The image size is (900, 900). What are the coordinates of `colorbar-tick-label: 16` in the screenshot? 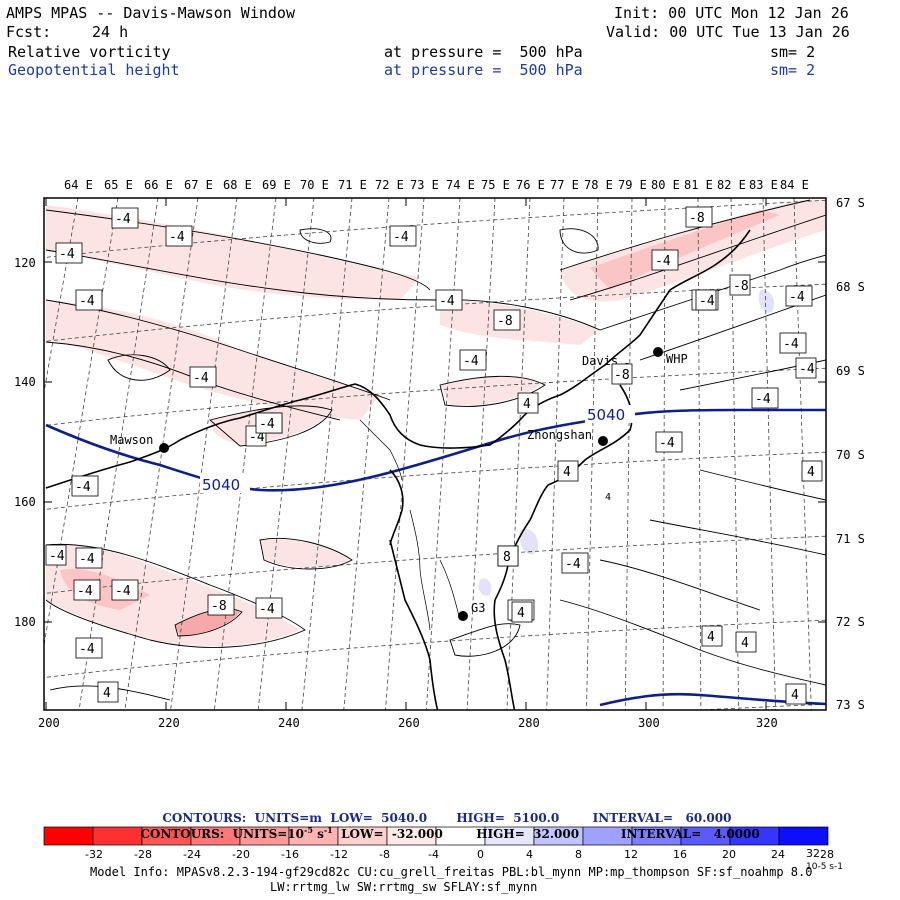 It's located at (680, 854).